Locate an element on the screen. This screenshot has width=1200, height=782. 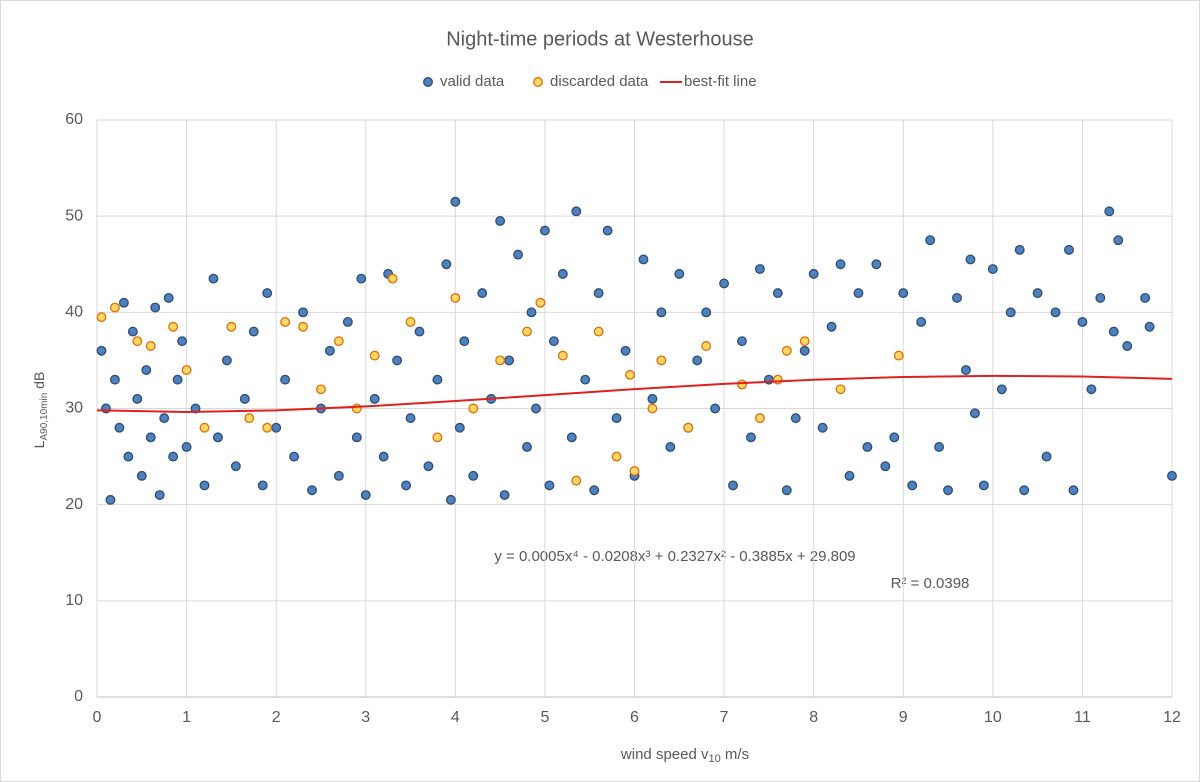
y-tick-label: 10 is located at coordinates (74, 600).